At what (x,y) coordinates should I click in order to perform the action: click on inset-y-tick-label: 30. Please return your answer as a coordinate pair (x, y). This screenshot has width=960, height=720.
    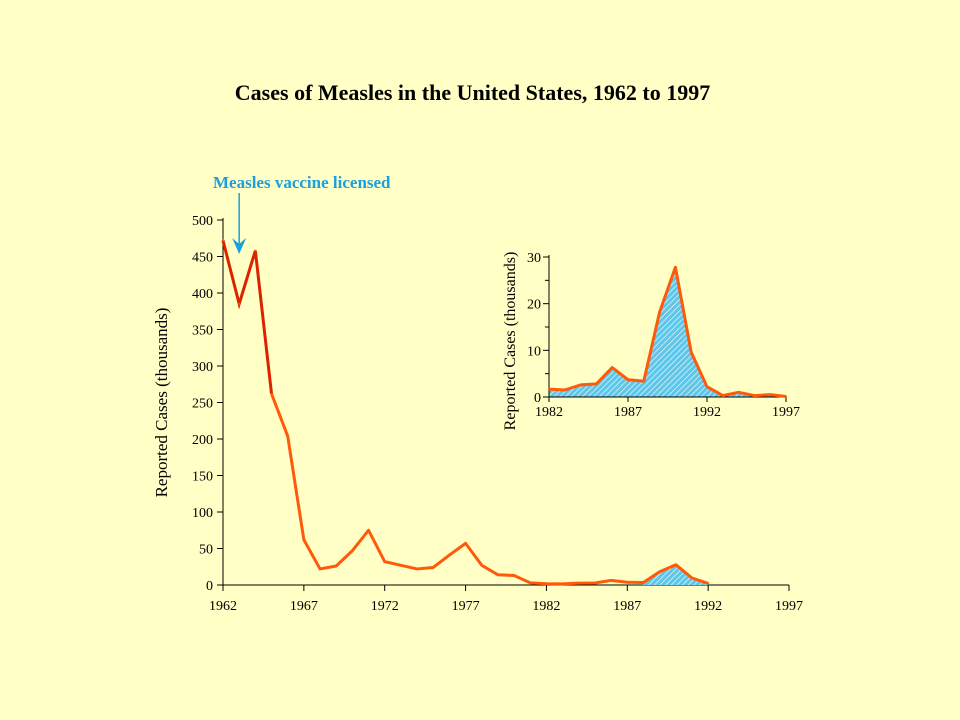
    Looking at the image, I should click on (534, 258).